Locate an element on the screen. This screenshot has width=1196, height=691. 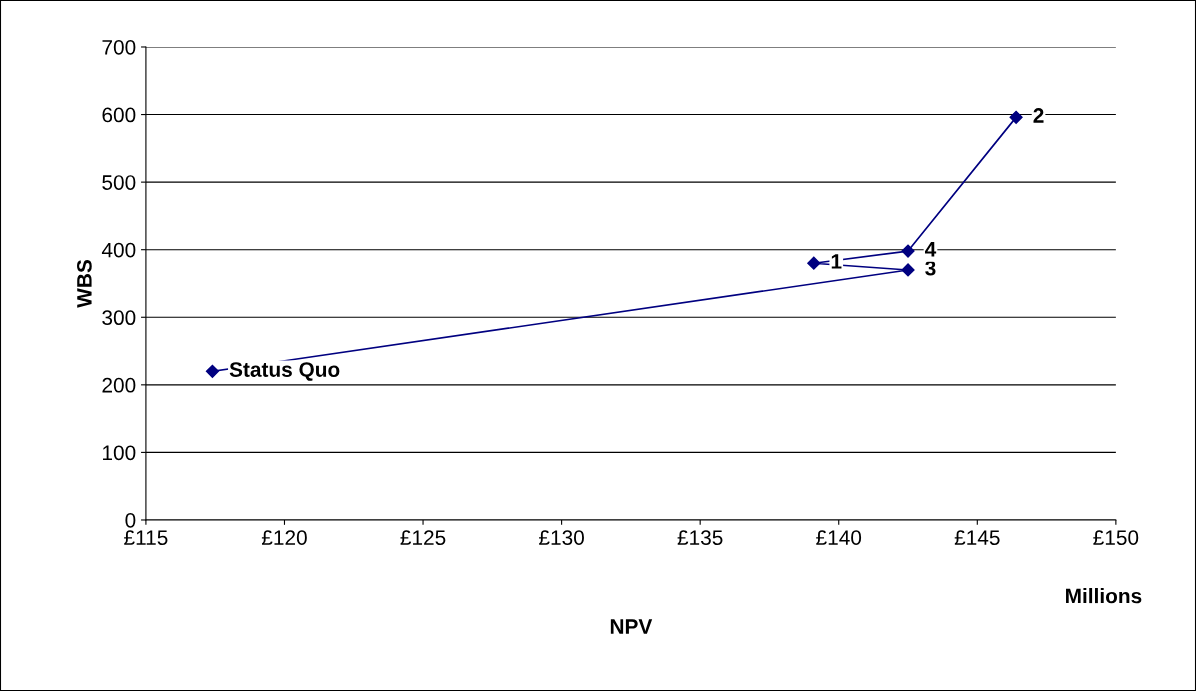
annotation: 4 is located at coordinates (931, 249).